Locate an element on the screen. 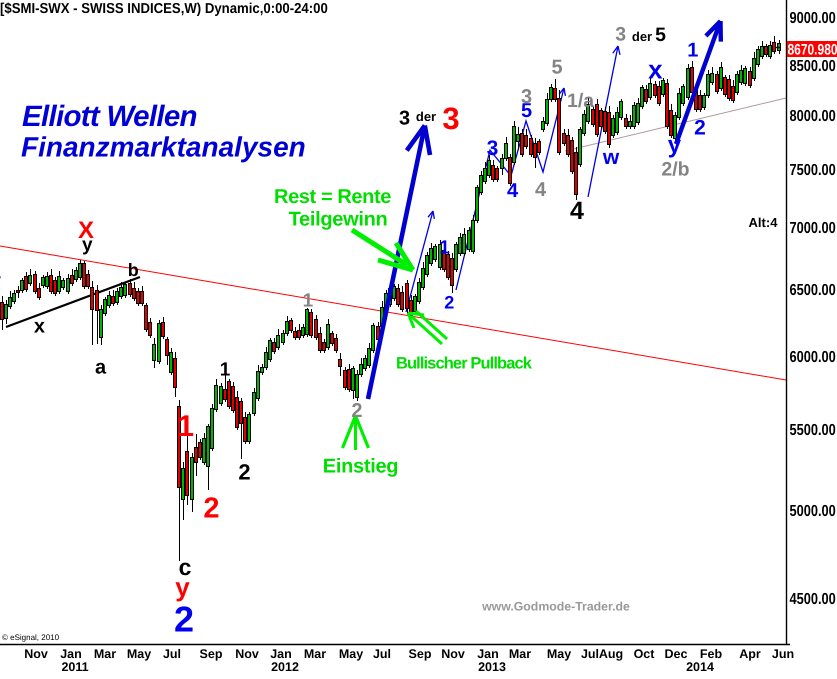 The width and height of the screenshot is (837, 679). svg-text: 1/a is located at coordinates (580, 101).